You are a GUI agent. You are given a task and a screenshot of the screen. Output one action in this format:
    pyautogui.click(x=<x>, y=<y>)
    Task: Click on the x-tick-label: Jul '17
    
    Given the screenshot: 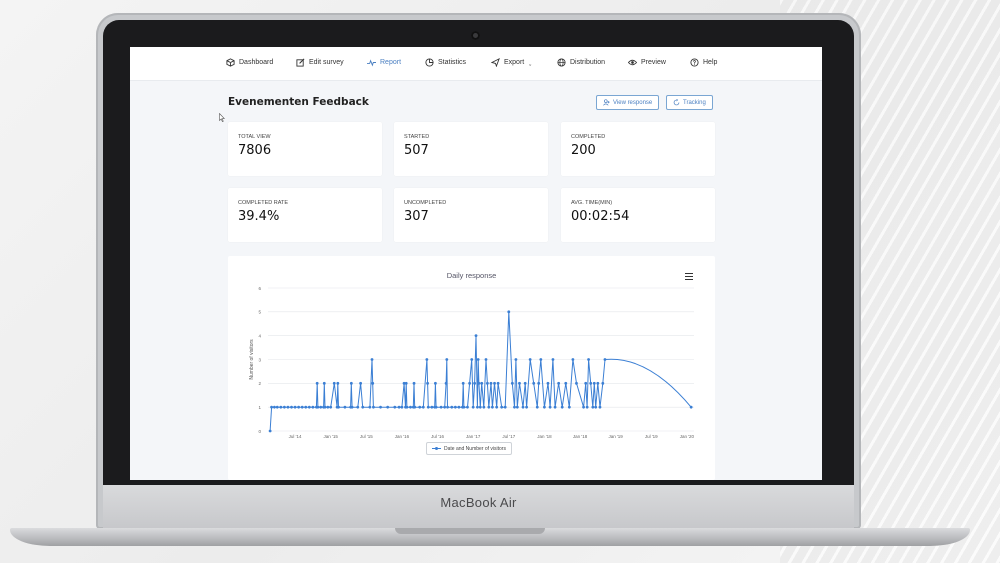 What is the action you would take?
    pyautogui.click(x=508, y=436)
    